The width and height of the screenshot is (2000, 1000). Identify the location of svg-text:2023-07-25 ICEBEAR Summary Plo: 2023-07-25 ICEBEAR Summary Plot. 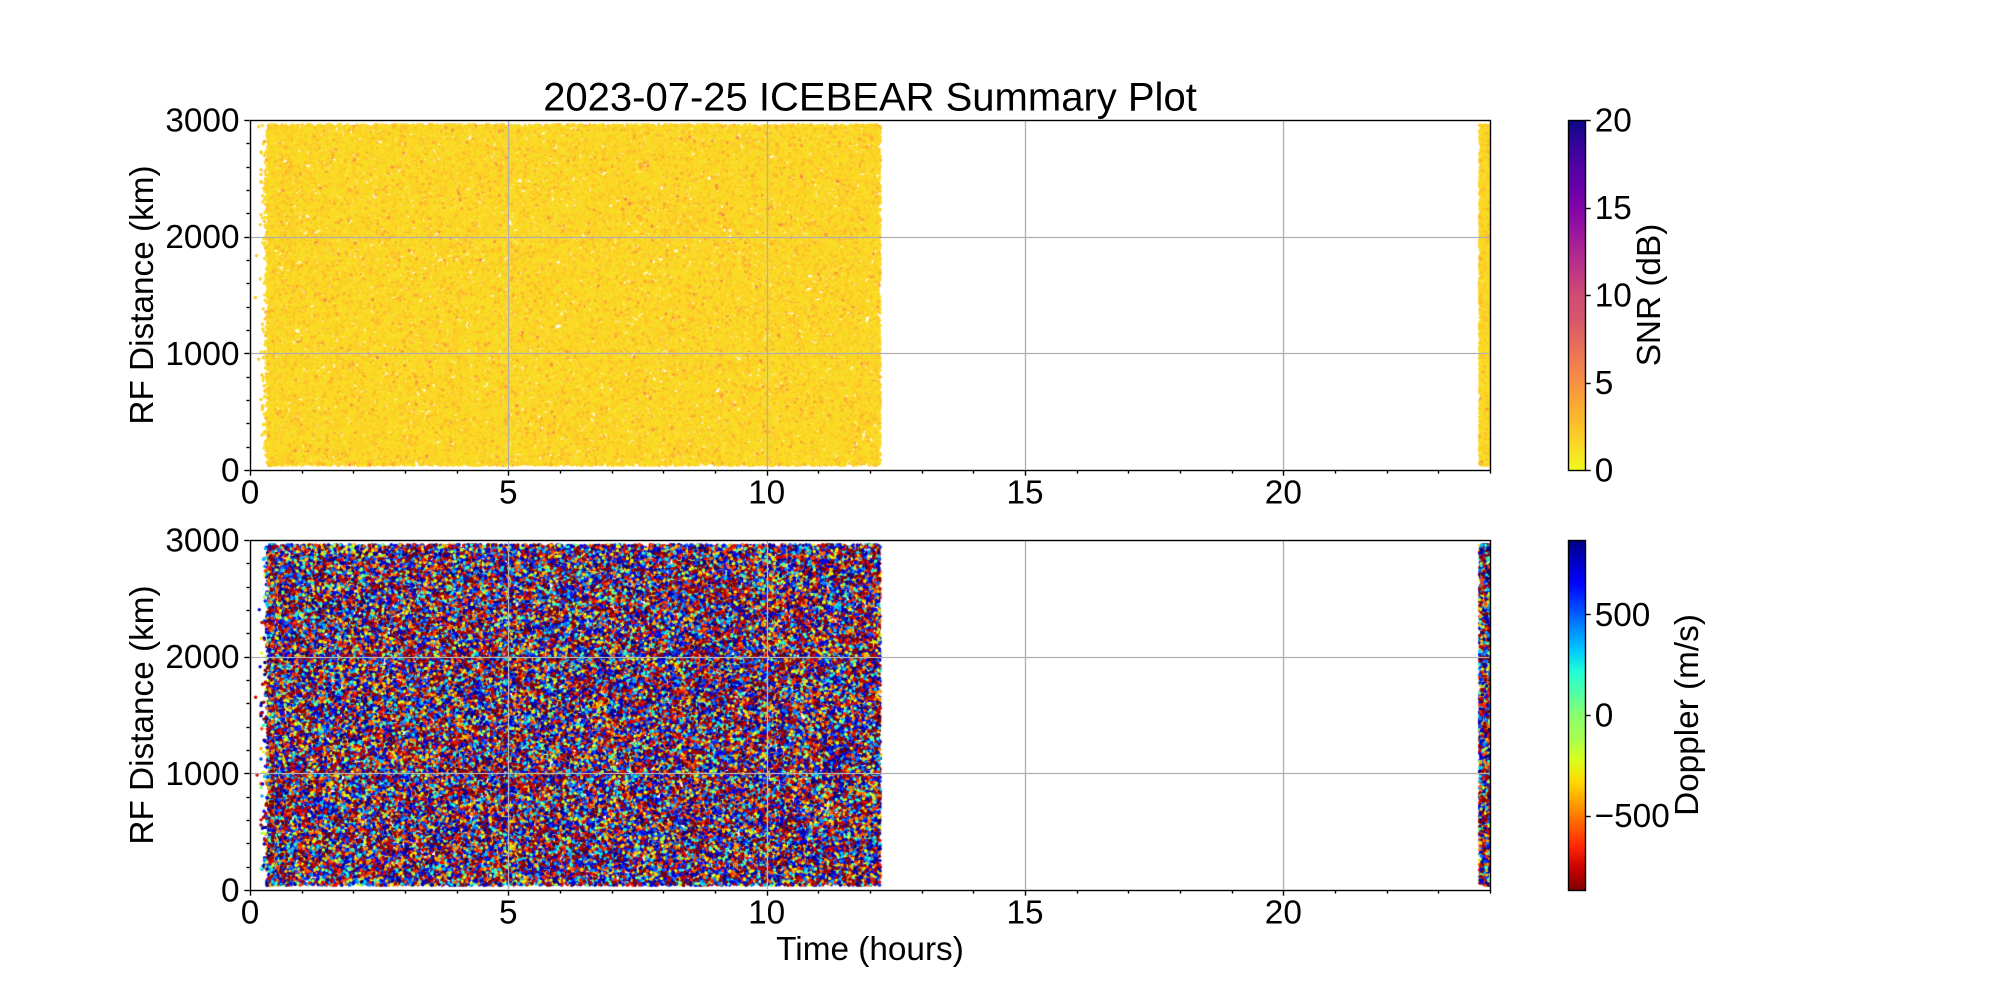
(870, 98).